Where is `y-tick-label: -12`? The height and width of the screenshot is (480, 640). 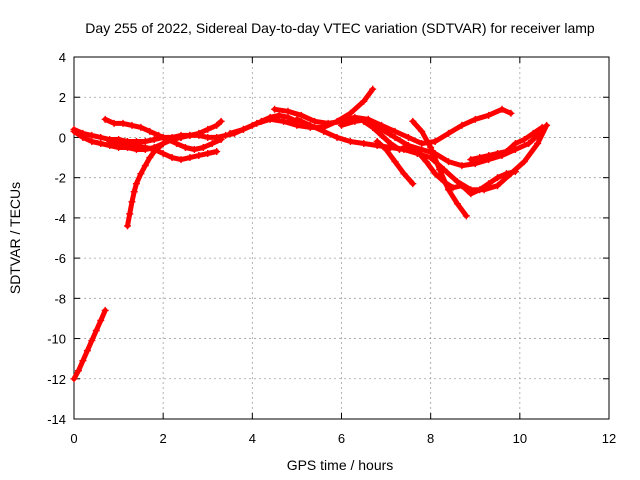 y-tick-label: -12 is located at coordinates (56, 379).